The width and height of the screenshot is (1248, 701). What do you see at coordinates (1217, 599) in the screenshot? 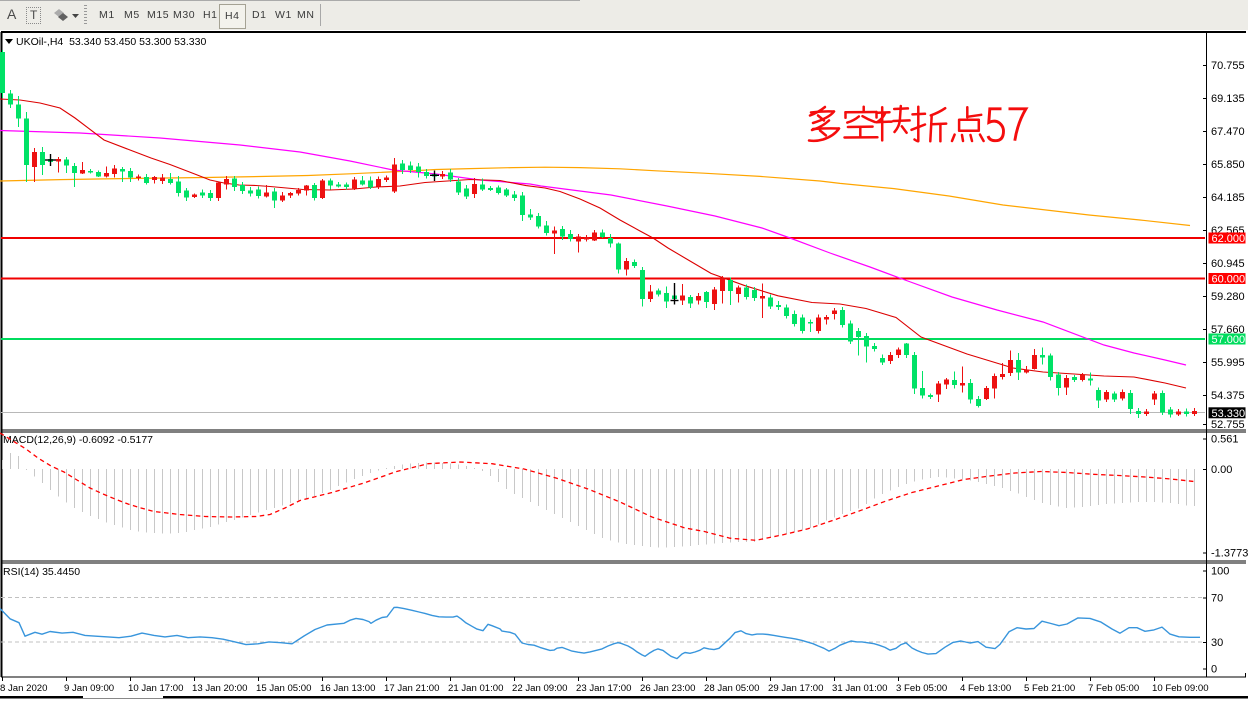
I see `svg-text: 70` at bounding box center [1217, 599].